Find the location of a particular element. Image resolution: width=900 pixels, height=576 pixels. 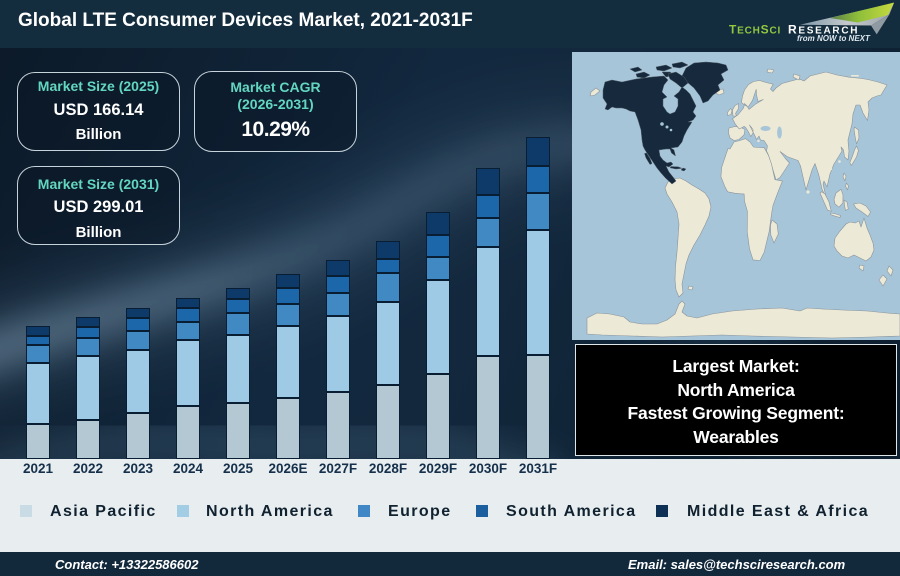

svg-text: from NOW to NEXT is located at coordinates (834, 38).